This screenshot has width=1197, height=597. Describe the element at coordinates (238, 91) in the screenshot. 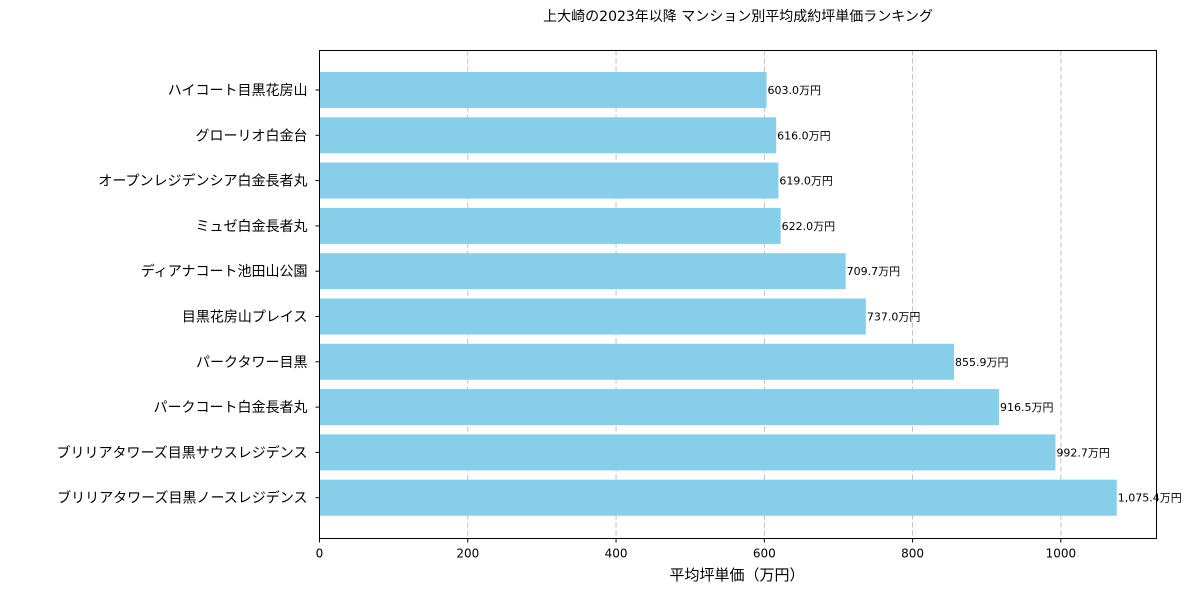

I see `y-tick-label: ハイコート目黒花房山` at that location.